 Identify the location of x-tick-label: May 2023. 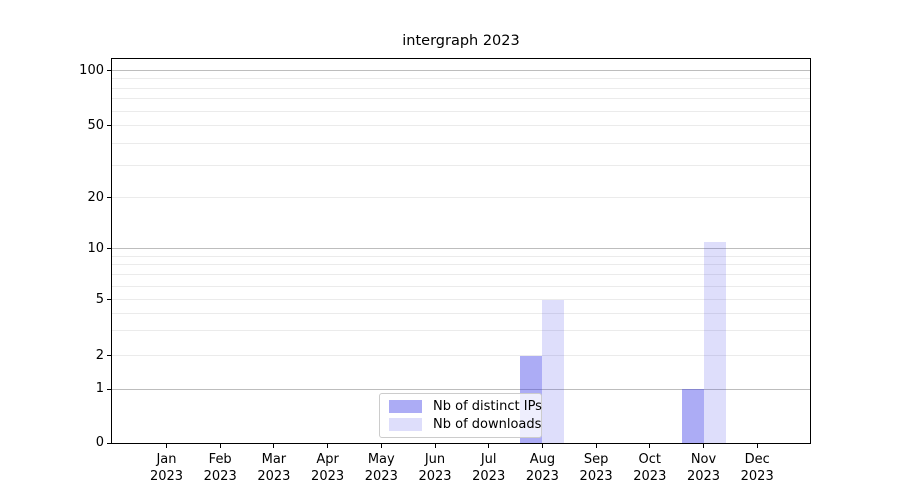
(381, 468).